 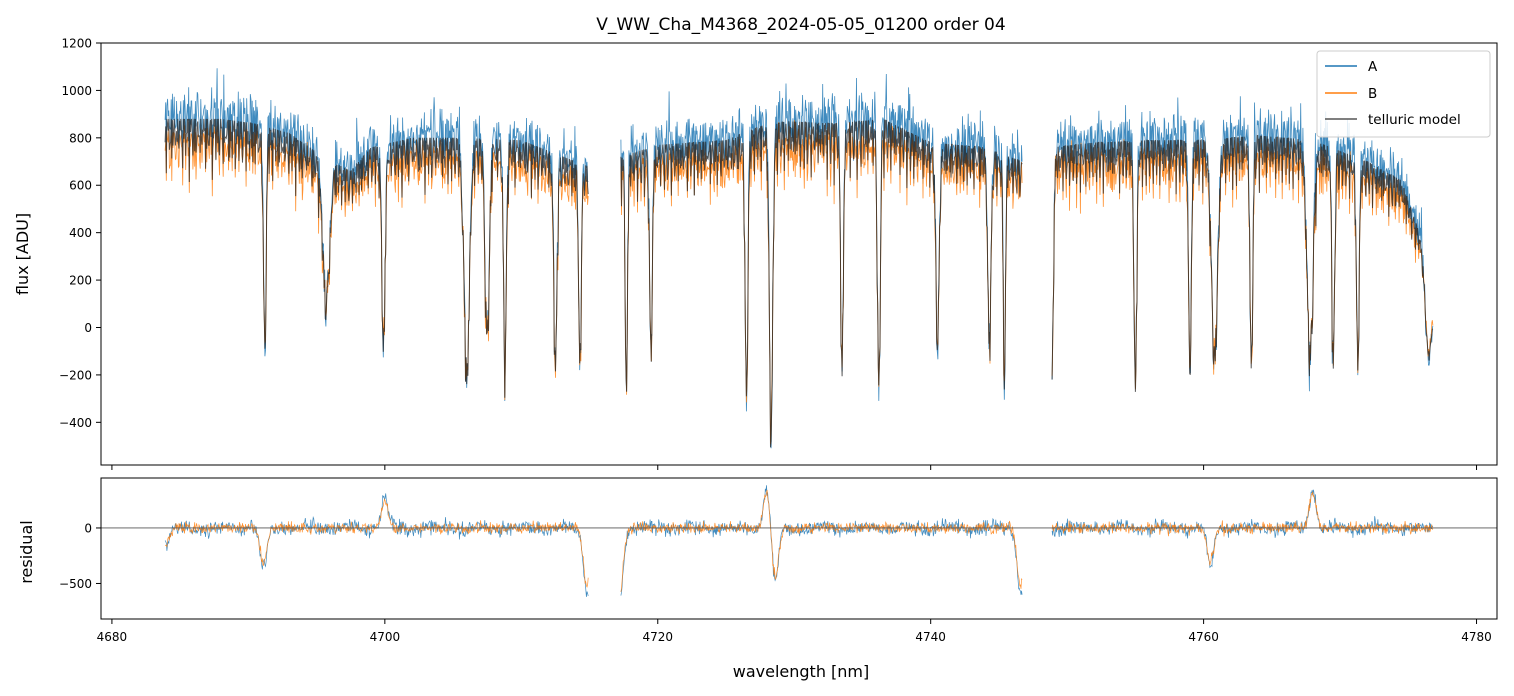 I want to click on flux-x-axis, so click(x=794, y=467).